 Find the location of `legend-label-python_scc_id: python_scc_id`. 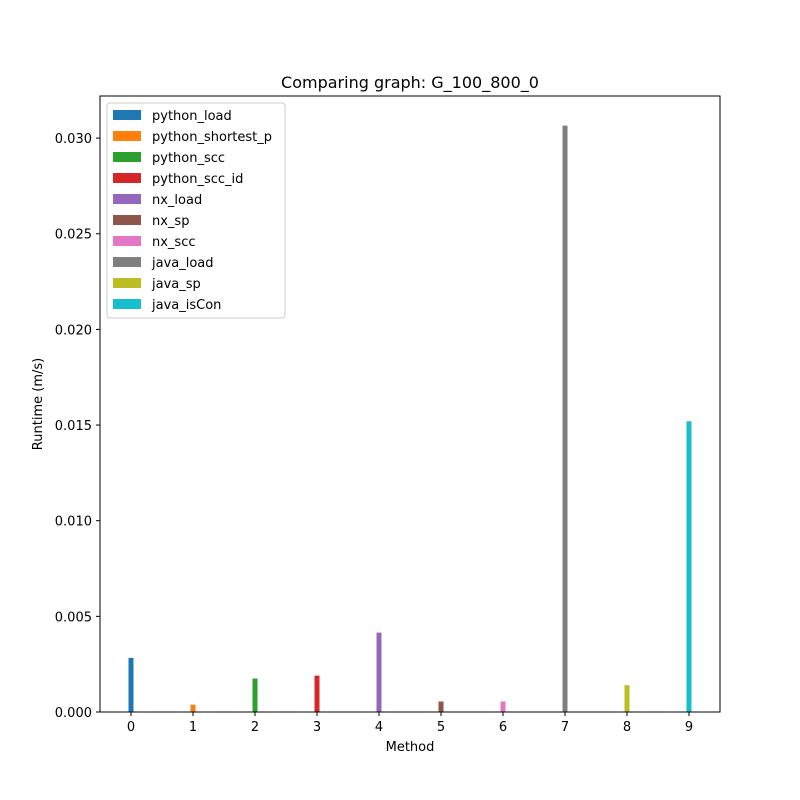

legend-label-python_scc_id: python_scc_id is located at coordinates (197, 179).